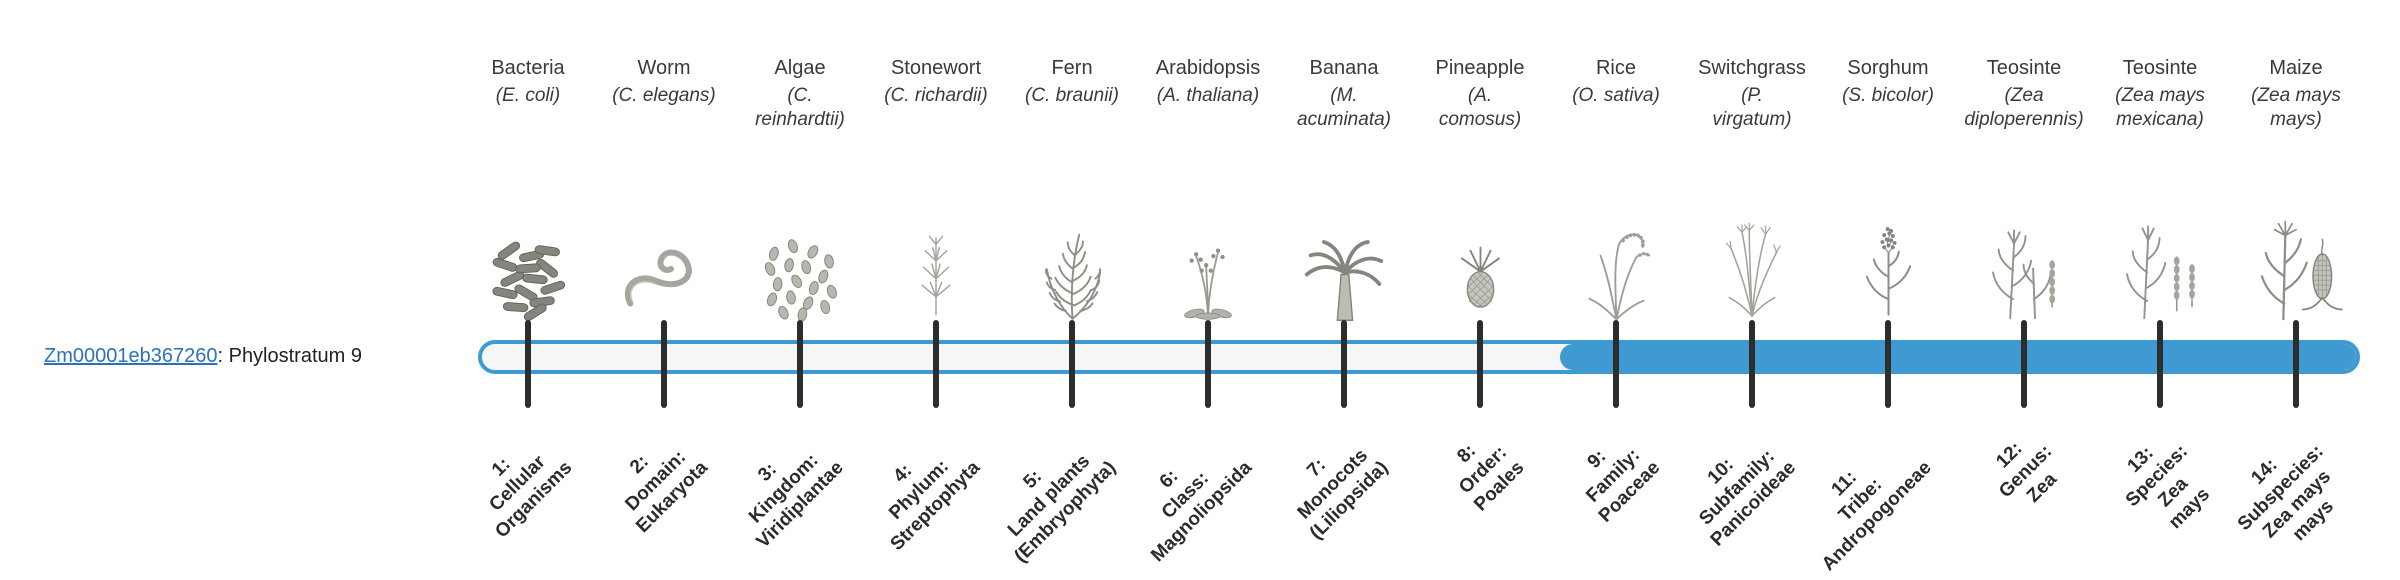 The height and width of the screenshot is (580, 2400). I want to click on organism-column-sorghum: Sorghum (S. bicolor), so click(1888, 191).